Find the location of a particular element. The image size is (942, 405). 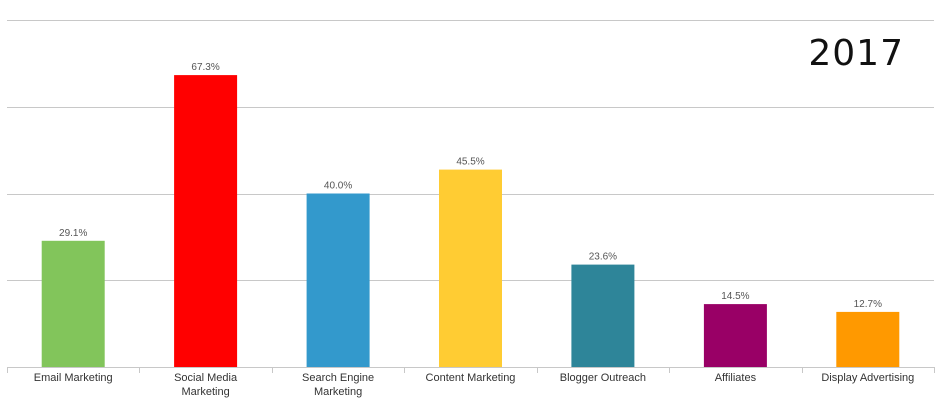

data-label: 67.3% is located at coordinates (205, 67).